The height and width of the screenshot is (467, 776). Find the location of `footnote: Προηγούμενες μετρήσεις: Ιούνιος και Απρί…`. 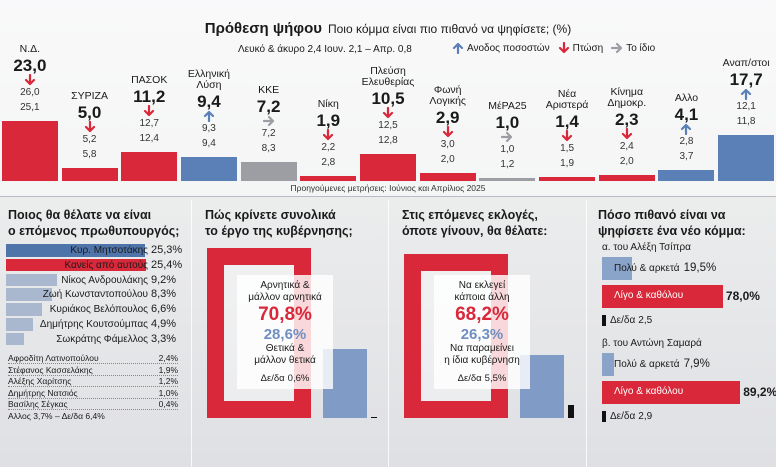

footnote: Προηγούμενες μετρήσεις: Ιούνιος και Απρί… is located at coordinates (388, 188).